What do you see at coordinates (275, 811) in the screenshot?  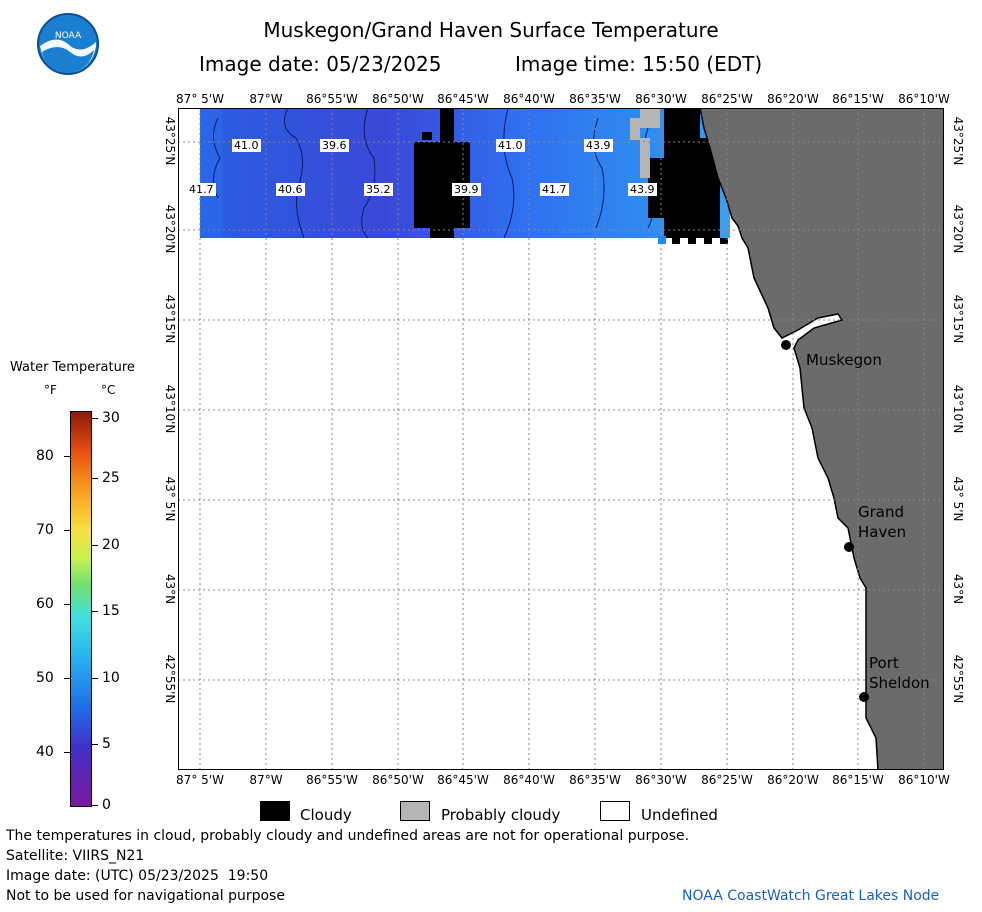 I see `legend-cloudy-swatch` at bounding box center [275, 811].